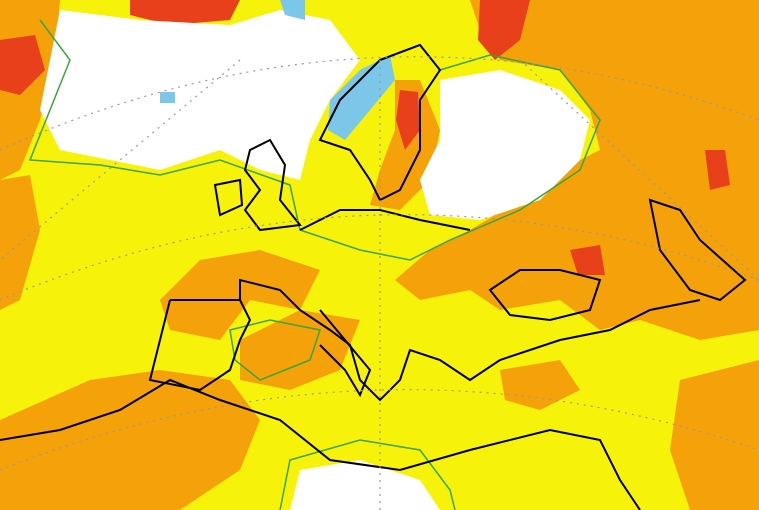 This screenshot has width=759, height=510. What do you see at coordinates (361, 97) in the screenshot?
I see `blue-norway` at bounding box center [361, 97].